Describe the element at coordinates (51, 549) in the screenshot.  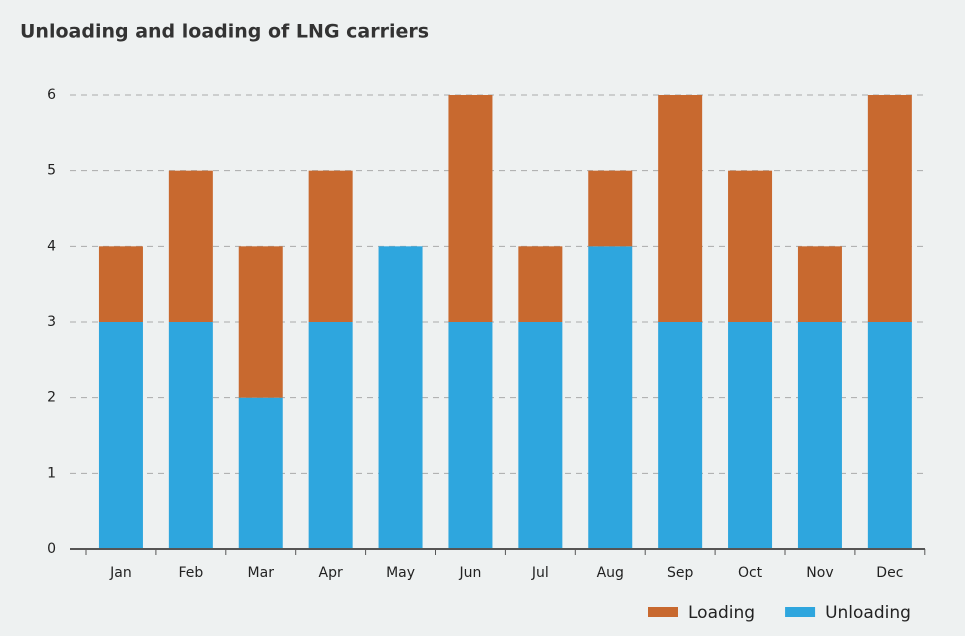
I see `y-tick-label: 0` at that location.